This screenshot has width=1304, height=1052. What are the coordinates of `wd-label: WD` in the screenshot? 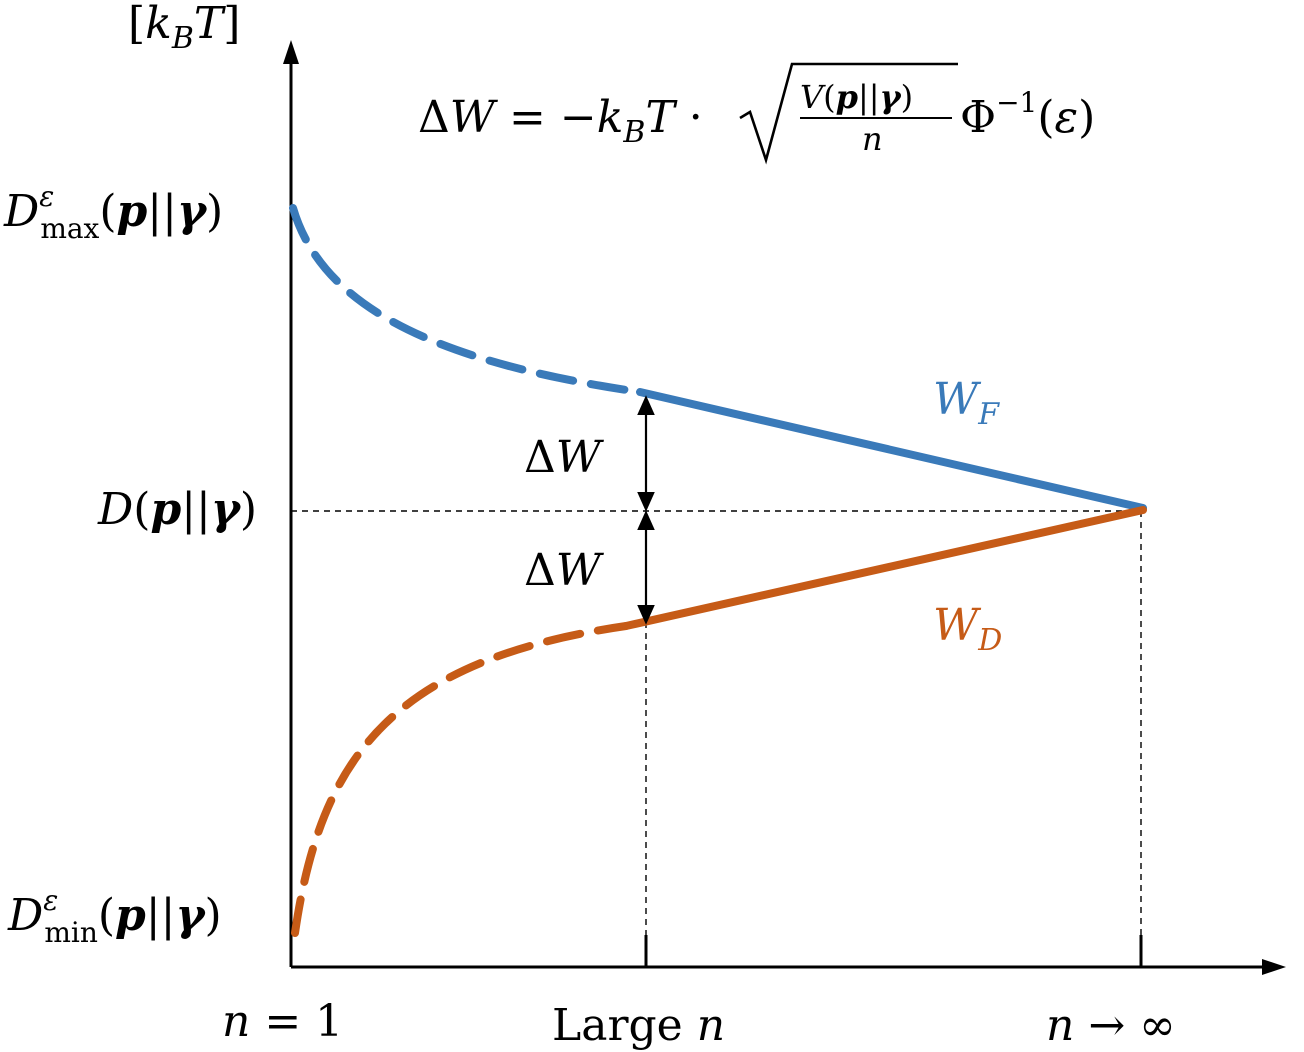 It's located at (967, 629).